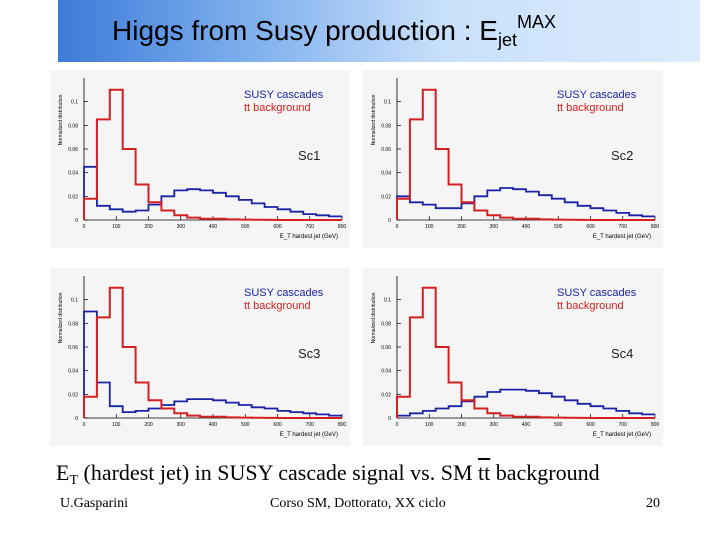 This screenshot has width=720, height=540. Describe the element at coordinates (305, 30) in the screenshot. I see `title-main: Higgs from Susy production : E` at that location.